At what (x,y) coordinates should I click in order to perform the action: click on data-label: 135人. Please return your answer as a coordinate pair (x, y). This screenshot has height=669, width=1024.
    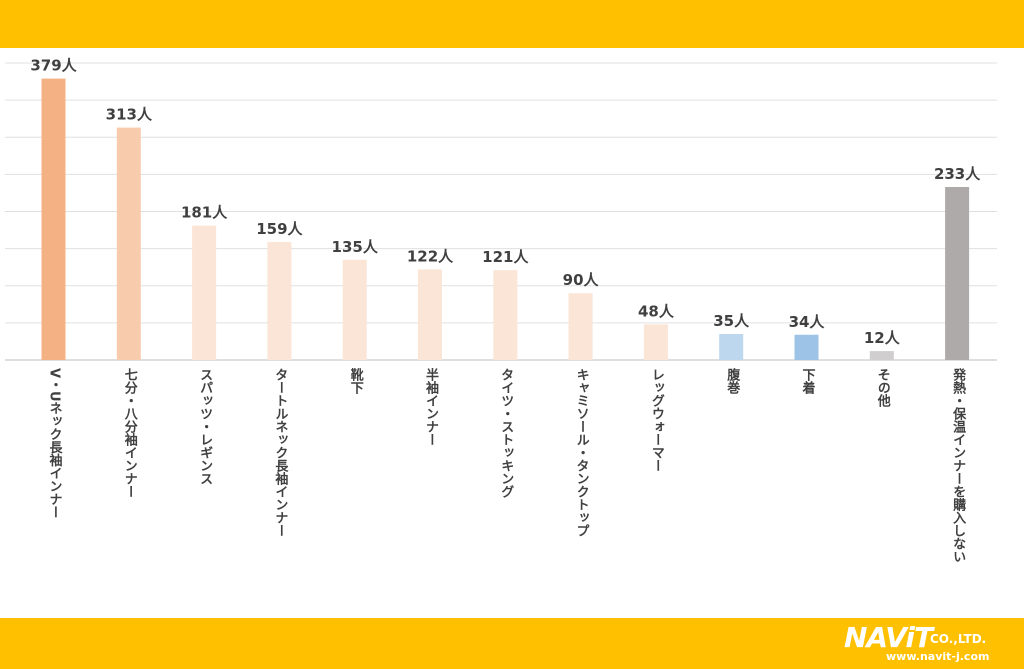
    Looking at the image, I should click on (355, 247).